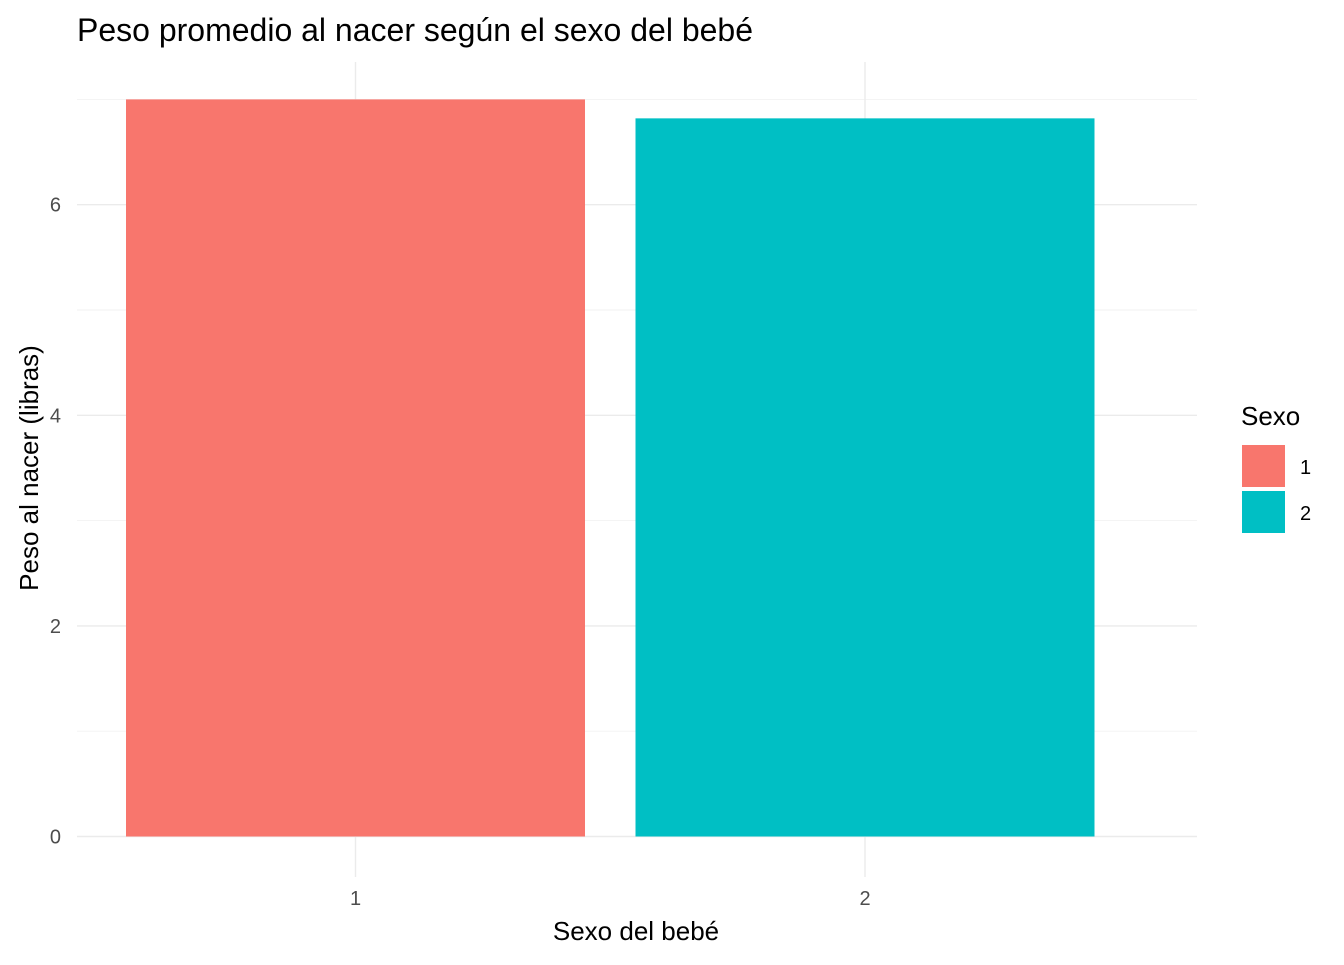 This screenshot has width=1344, height=965. What do you see at coordinates (55, 627) in the screenshot?
I see `y-tick-label: 2` at bounding box center [55, 627].